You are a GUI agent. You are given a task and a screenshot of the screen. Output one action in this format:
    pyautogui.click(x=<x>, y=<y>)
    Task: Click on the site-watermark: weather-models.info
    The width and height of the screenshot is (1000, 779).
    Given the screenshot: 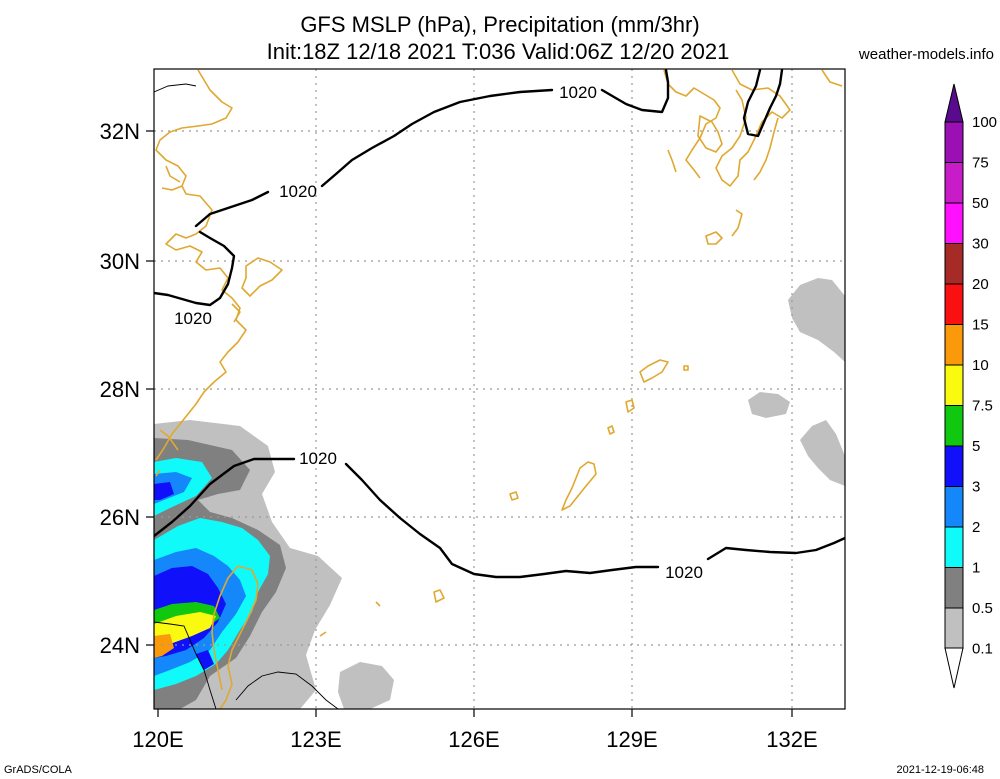 What is the action you would take?
    pyautogui.click(x=926, y=54)
    